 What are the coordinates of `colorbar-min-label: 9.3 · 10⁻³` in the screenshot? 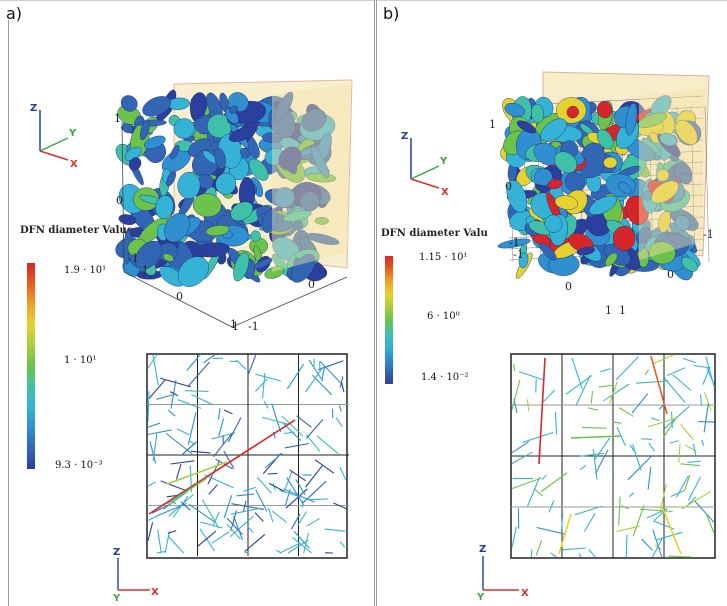 It's located at (79, 465).